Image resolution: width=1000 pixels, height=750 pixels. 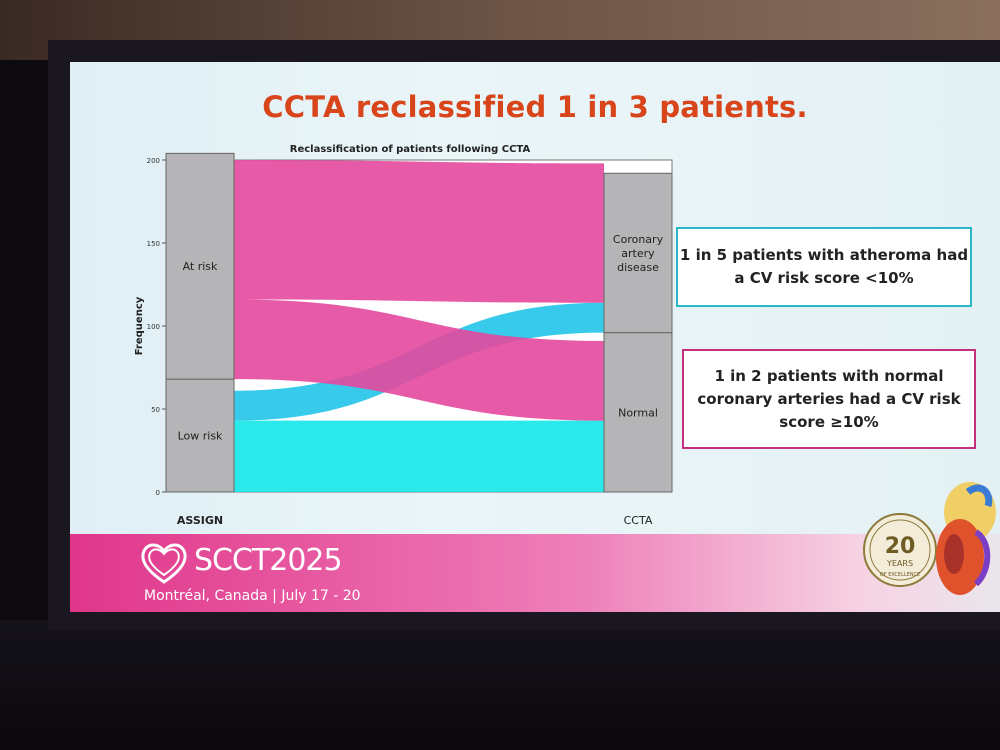 What do you see at coordinates (638, 267) in the screenshot?
I see `stratum-label-1-1-2: disease` at bounding box center [638, 267].